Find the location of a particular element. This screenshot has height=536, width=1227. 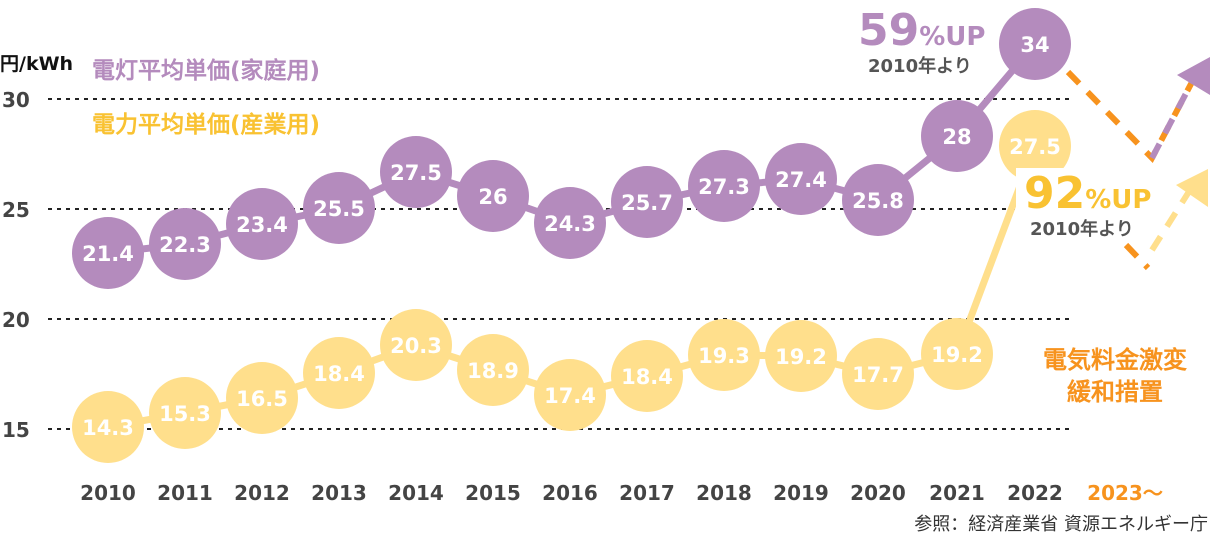

x-tick-label: 2013 is located at coordinates (339, 493).